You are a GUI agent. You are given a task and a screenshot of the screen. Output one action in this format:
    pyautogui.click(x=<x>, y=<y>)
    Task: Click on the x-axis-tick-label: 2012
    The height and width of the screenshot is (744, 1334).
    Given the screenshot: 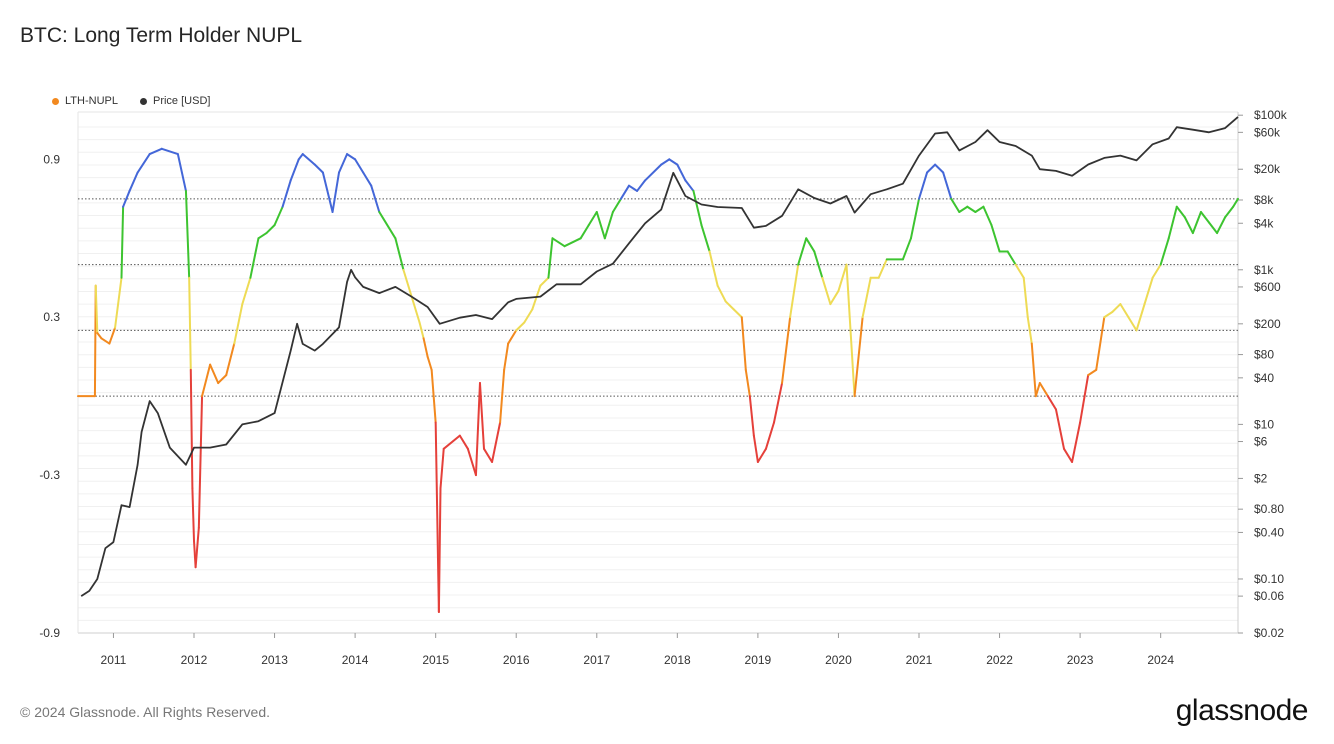 What is the action you would take?
    pyautogui.click(x=194, y=660)
    